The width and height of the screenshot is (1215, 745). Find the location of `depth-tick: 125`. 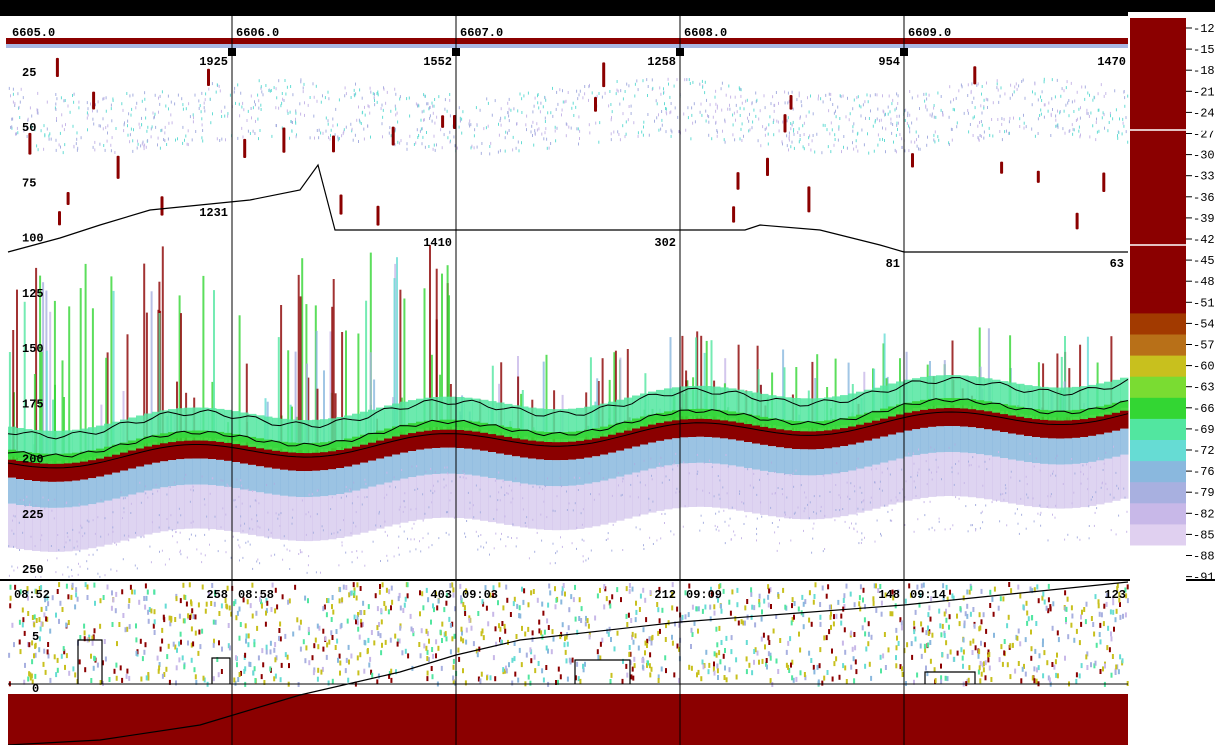

depth-tick: 125 is located at coordinates (33, 294).